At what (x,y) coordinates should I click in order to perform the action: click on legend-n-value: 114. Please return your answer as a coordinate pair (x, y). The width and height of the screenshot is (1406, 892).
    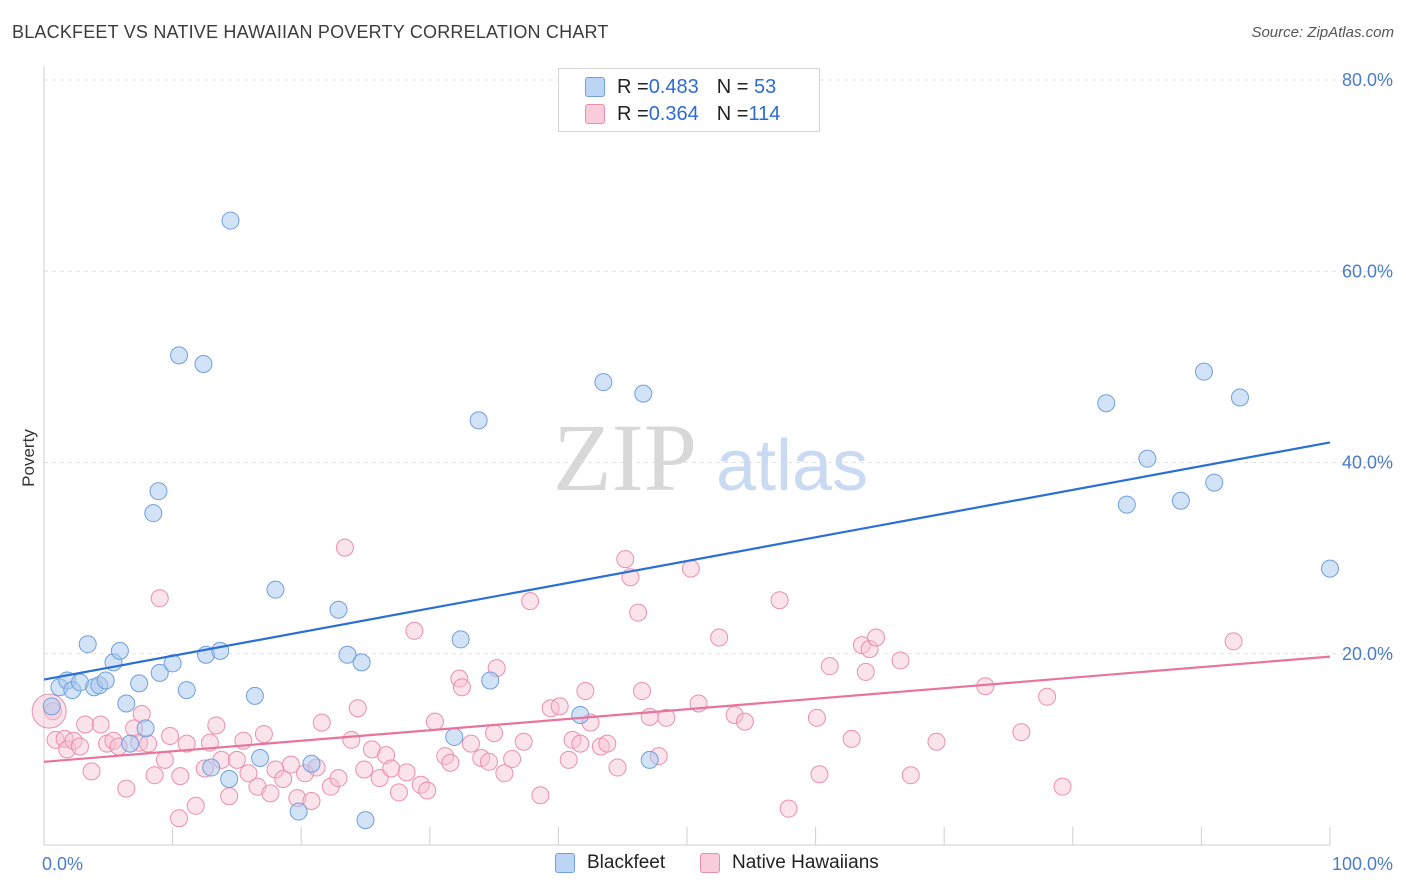
    Looking at the image, I should click on (764, 113).